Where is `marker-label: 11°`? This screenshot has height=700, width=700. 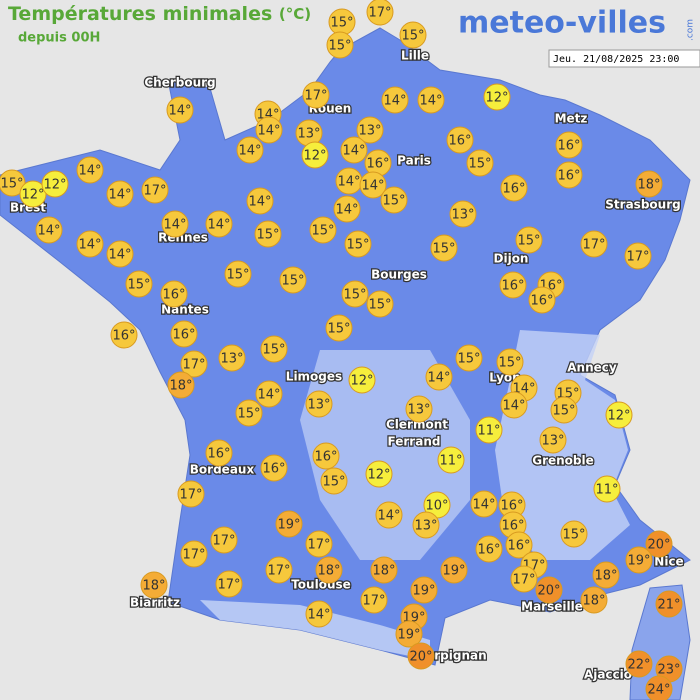 marker-label: 11° is located at coordinates (450, 461).